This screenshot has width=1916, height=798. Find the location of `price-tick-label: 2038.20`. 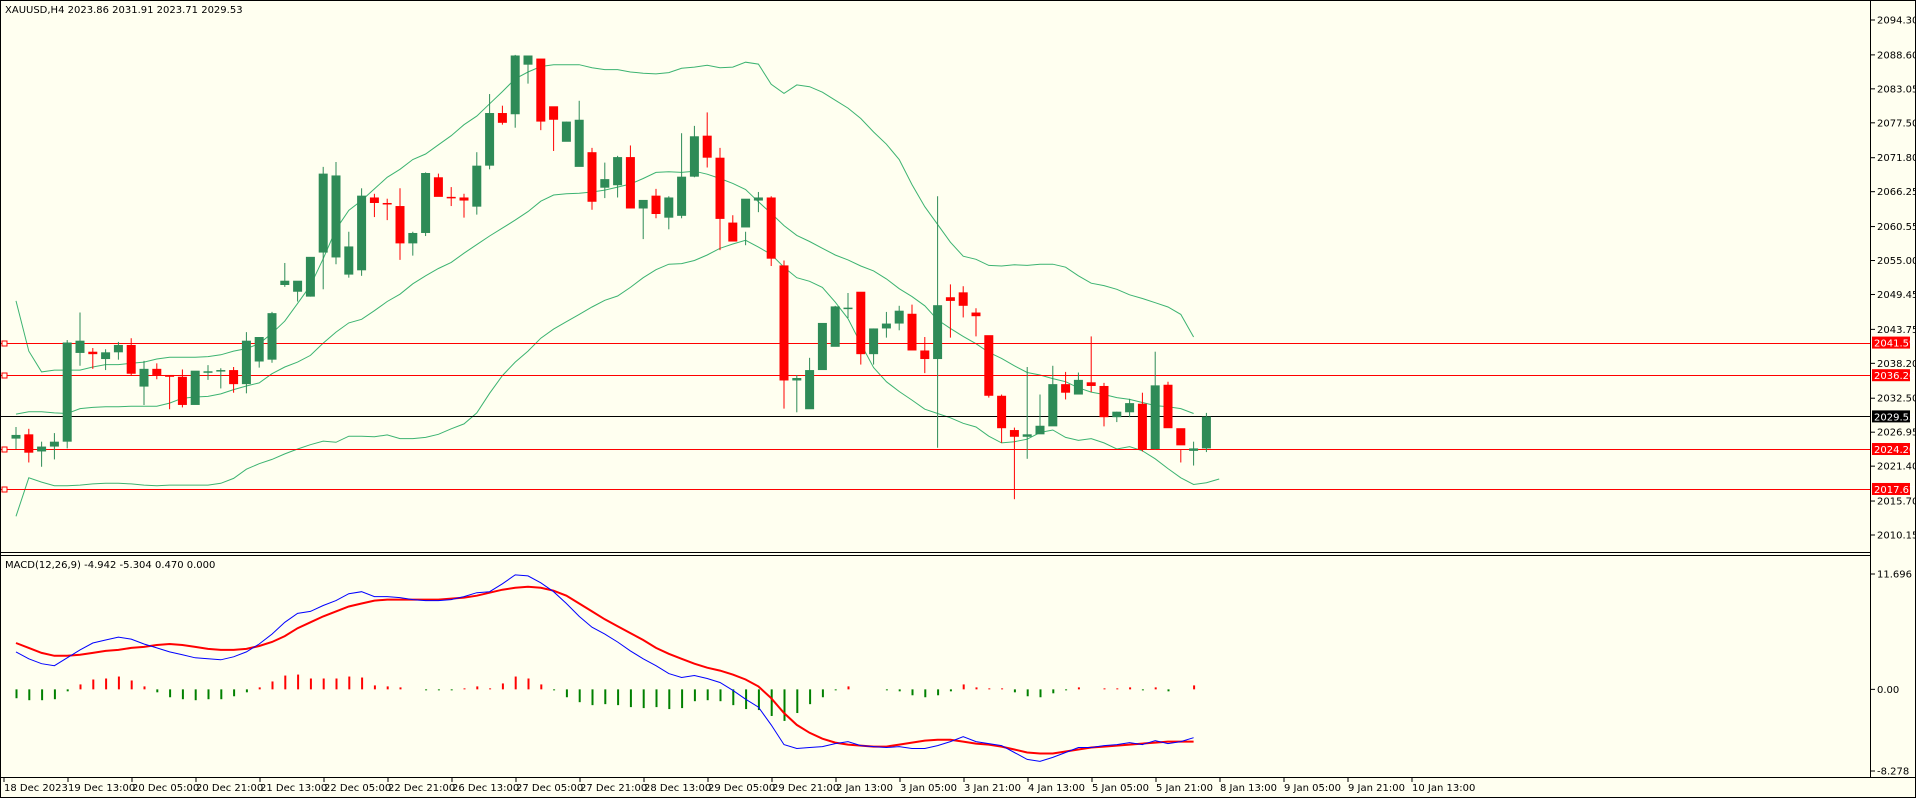

price-tick-label: 2038.20 is located at coordinates (1896, 364).